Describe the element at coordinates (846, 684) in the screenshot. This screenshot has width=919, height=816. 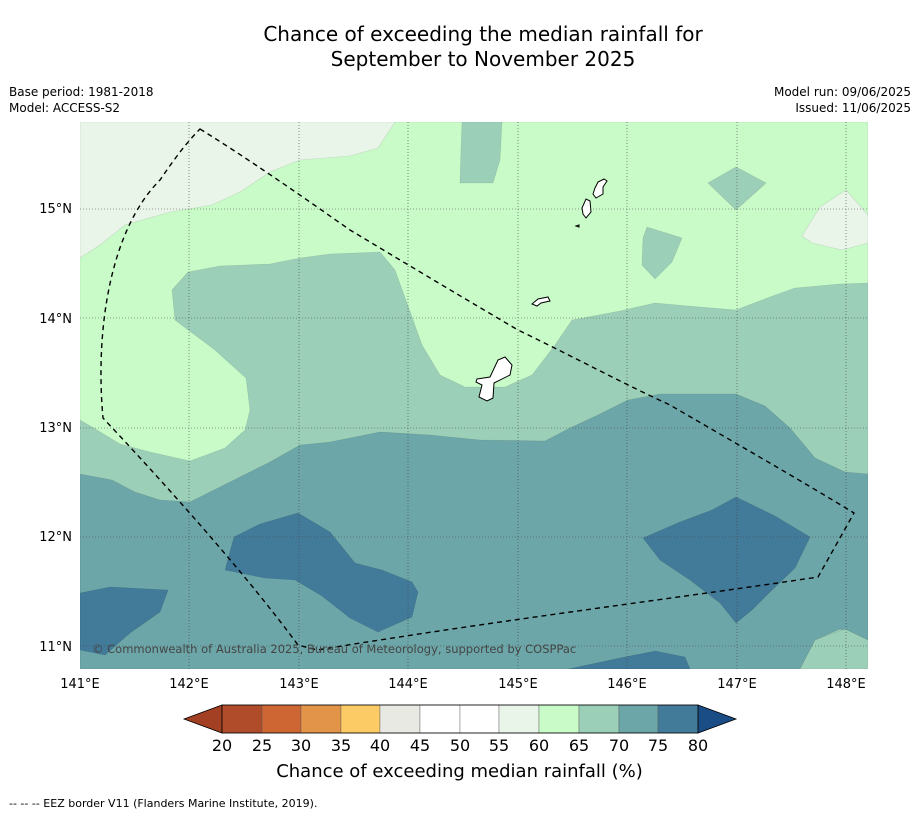
I see `lon-label-148: 148°E` at that location.